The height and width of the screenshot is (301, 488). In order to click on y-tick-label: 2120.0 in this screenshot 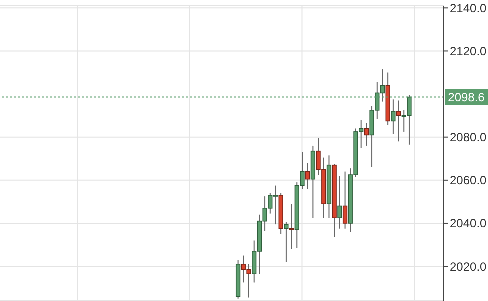, I will do `click(469, 51)`.